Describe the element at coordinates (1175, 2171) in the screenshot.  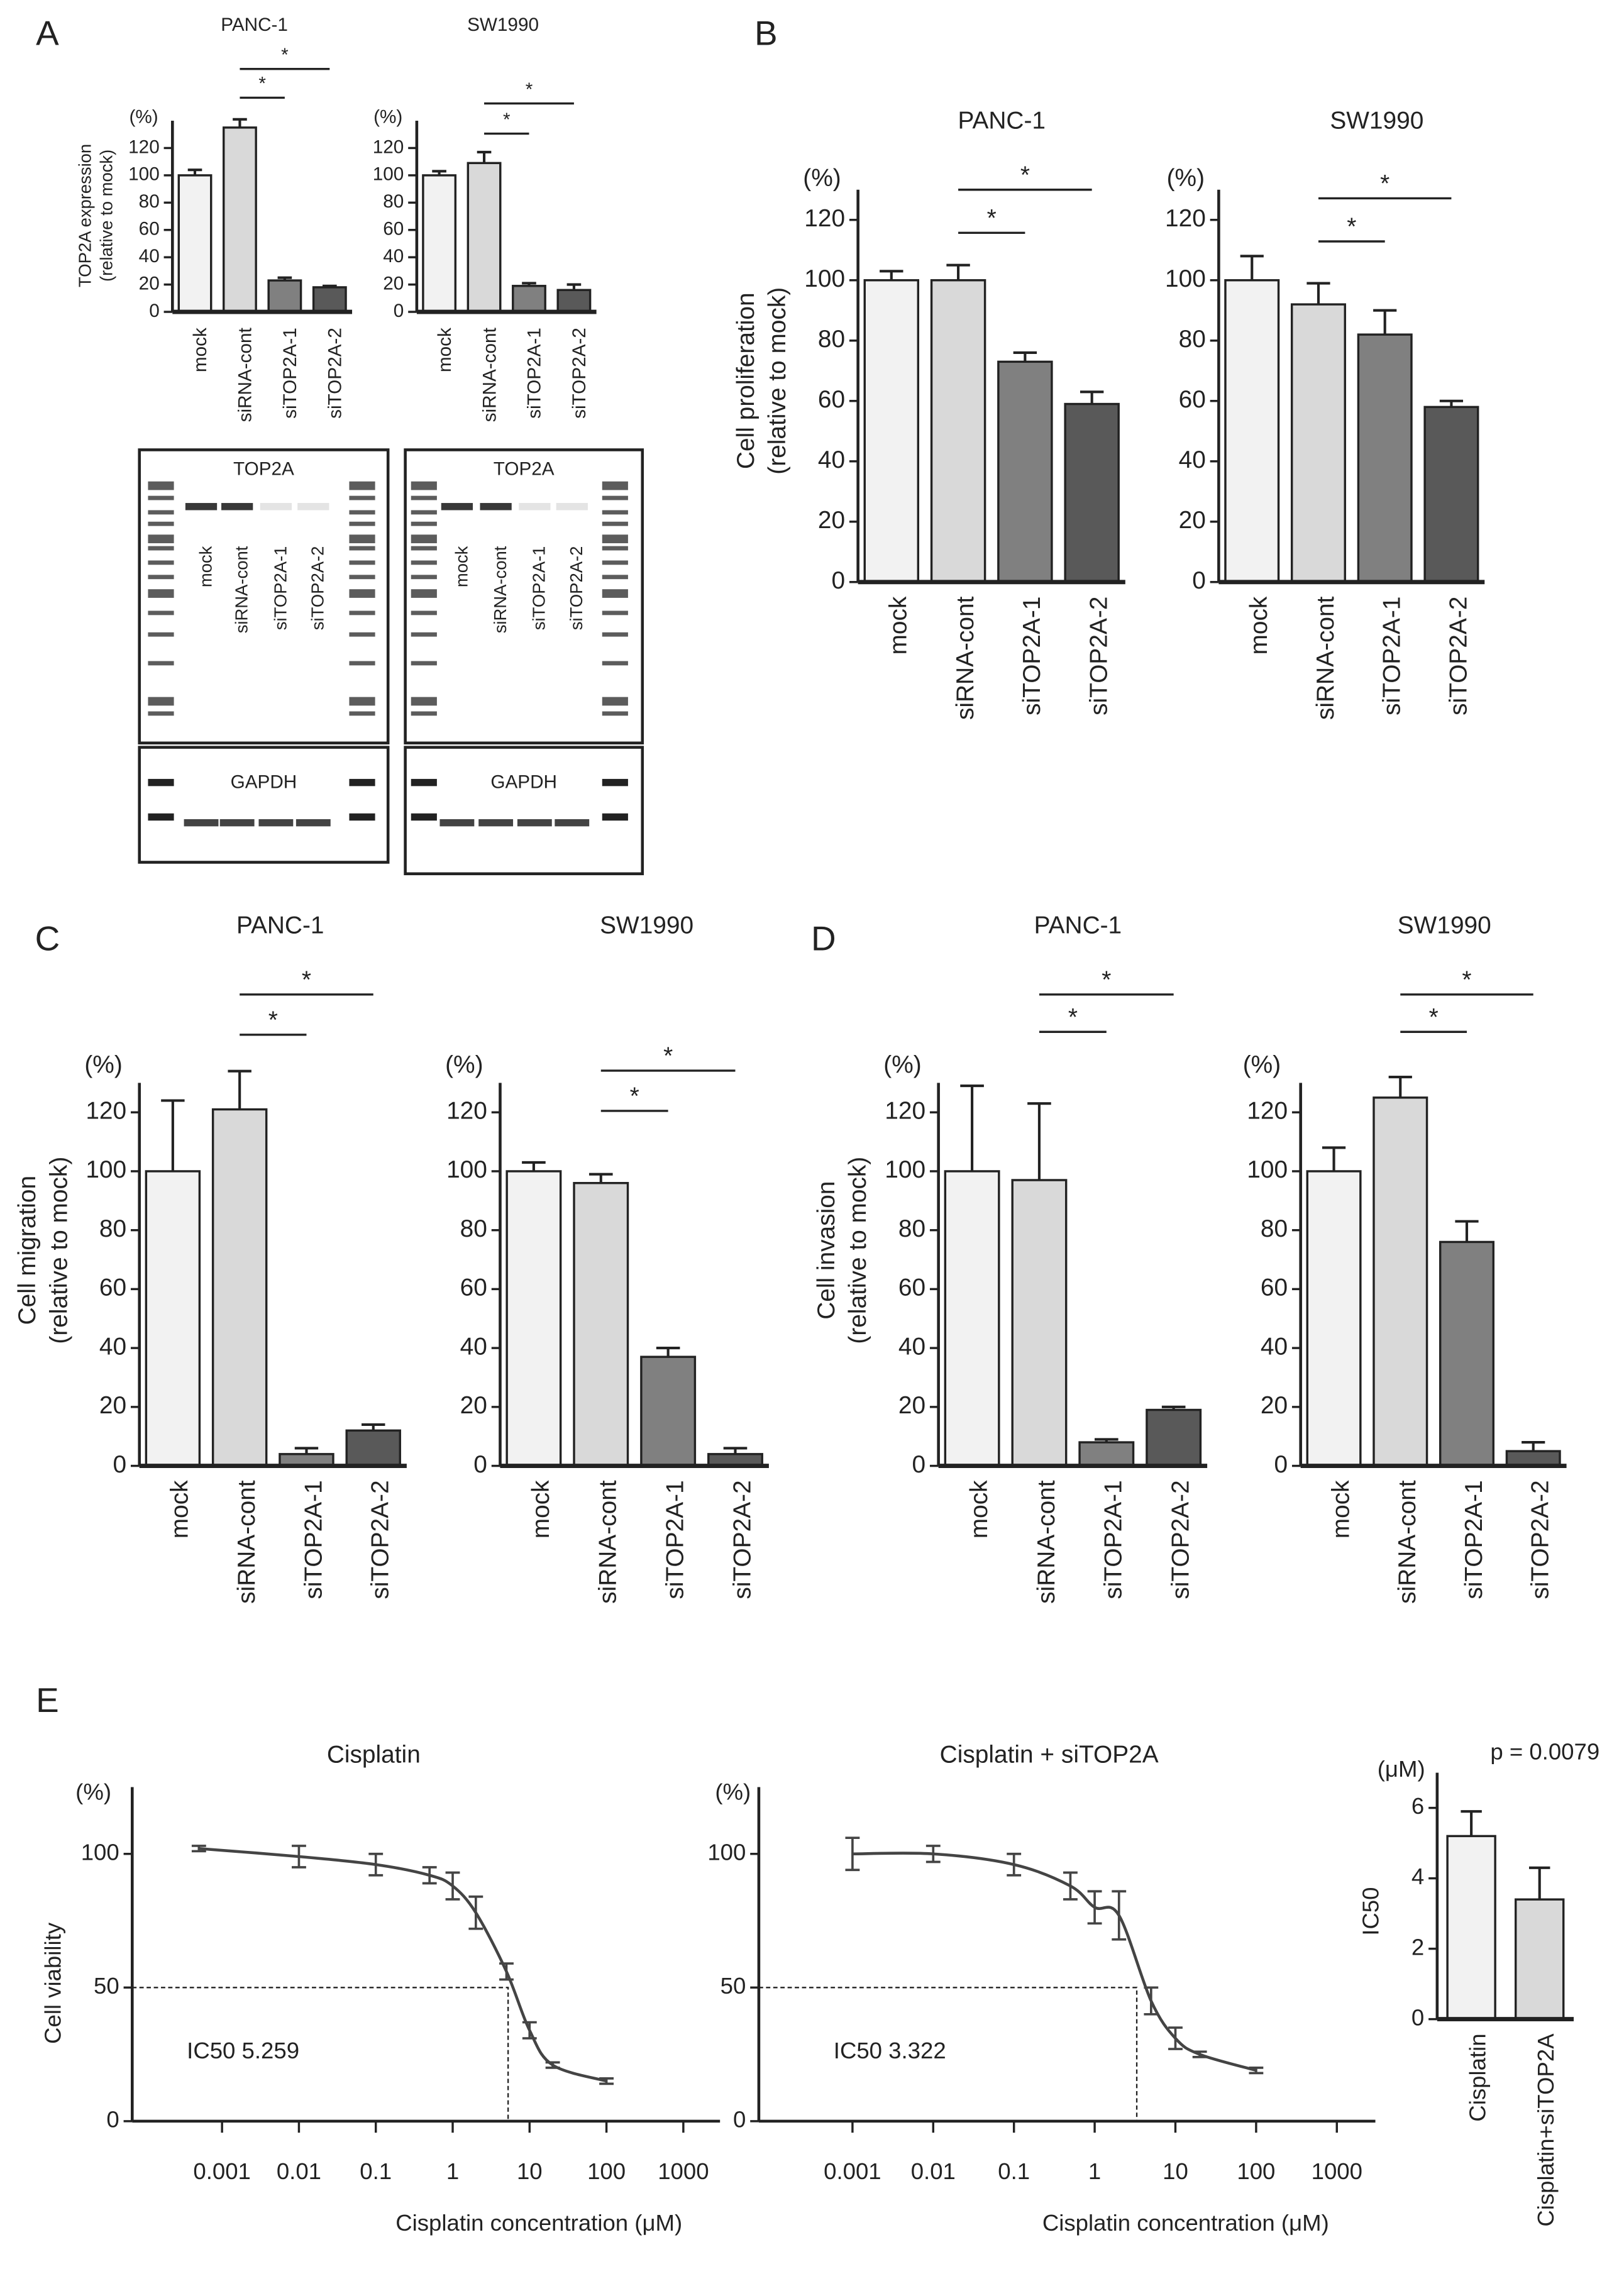
I see `x-tick-label: 10` at that location.